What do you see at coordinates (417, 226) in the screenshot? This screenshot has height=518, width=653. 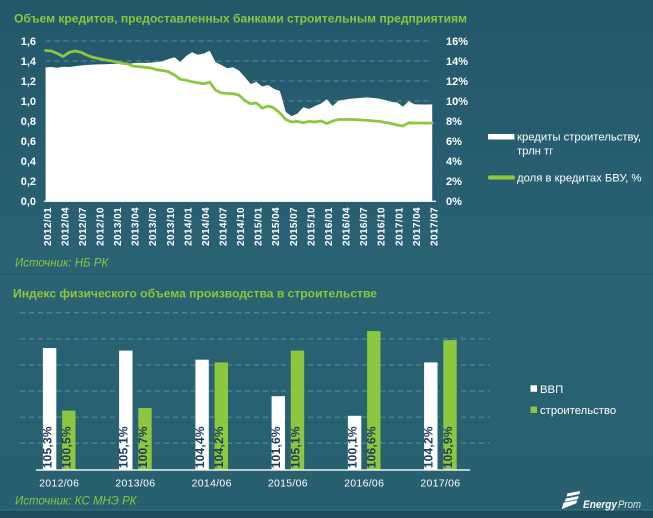 I see `svg-text: 2017/04` at bounding box center [417, 226].